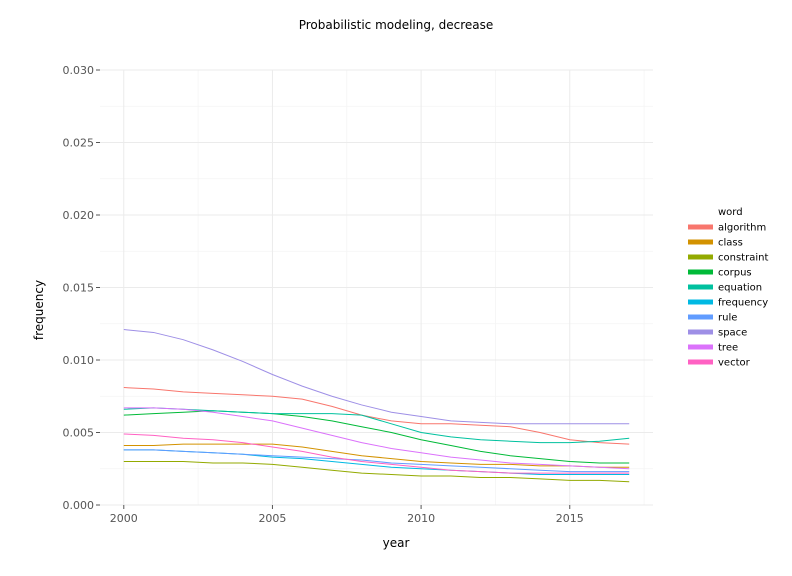 This screenshot has width=792, height=576. I want to click on legend-key-constraint, so click(700, 257).